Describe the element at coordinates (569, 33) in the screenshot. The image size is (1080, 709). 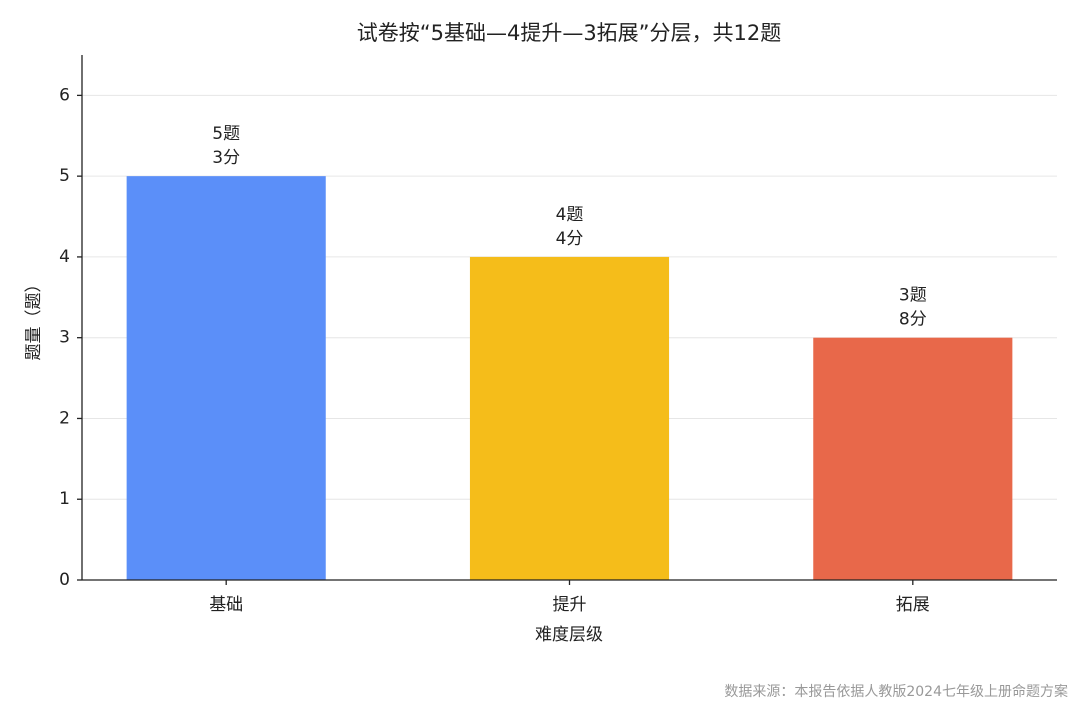
I see `chart-title: 试卷按“5基础—4提升—3拓展”分层，共12题` at that location.